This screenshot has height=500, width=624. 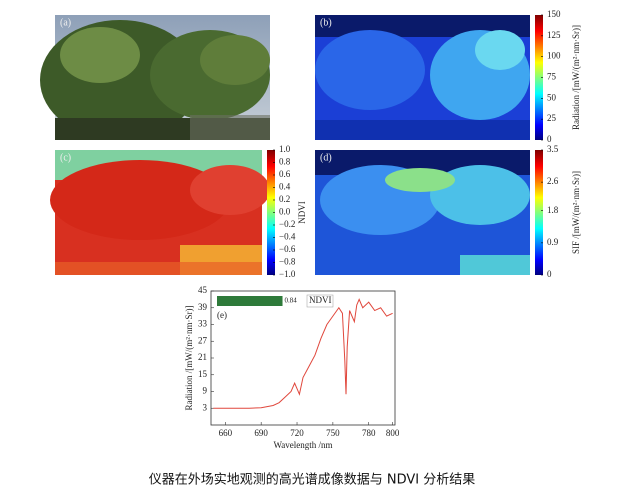 I want to click on y-tick-label: 21, so click(x=202, y=357).